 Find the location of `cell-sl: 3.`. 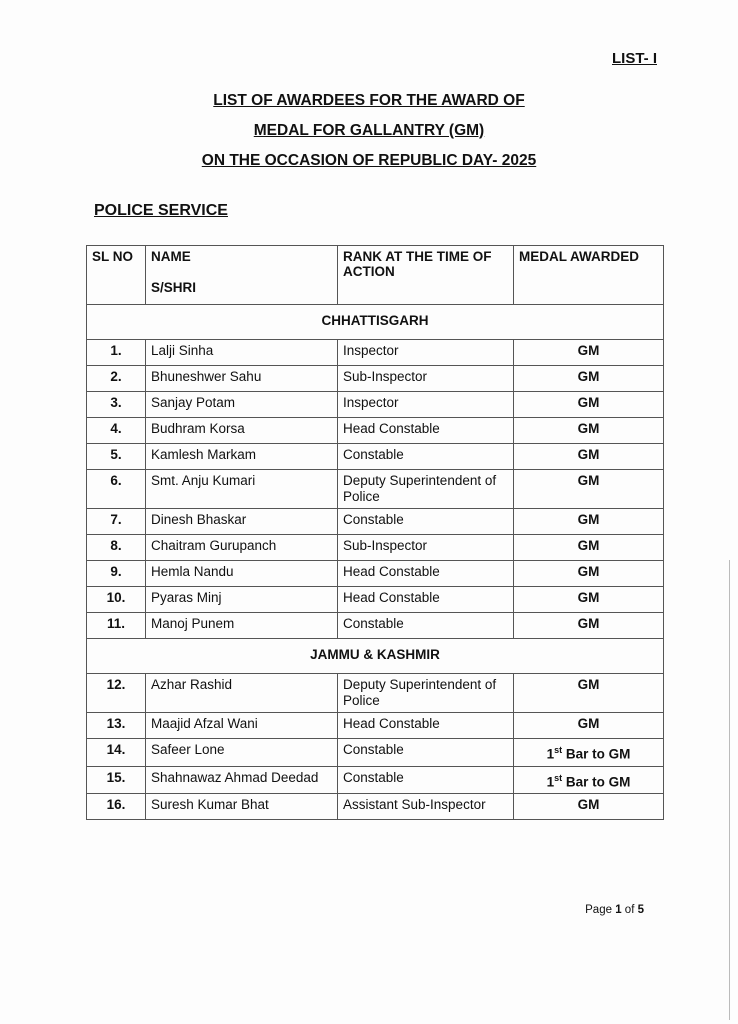

cell-sl: 3. is located at coordinates (116, 404).